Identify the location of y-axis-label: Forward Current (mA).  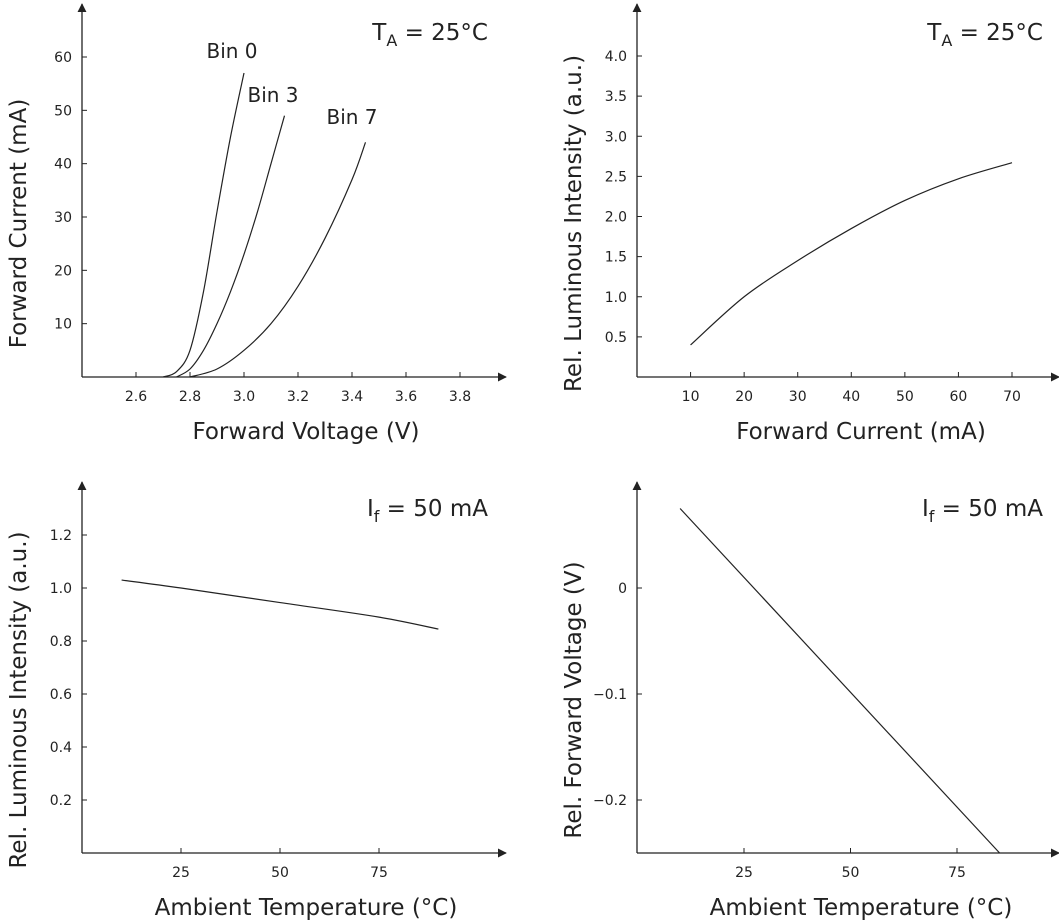
(19, 224).